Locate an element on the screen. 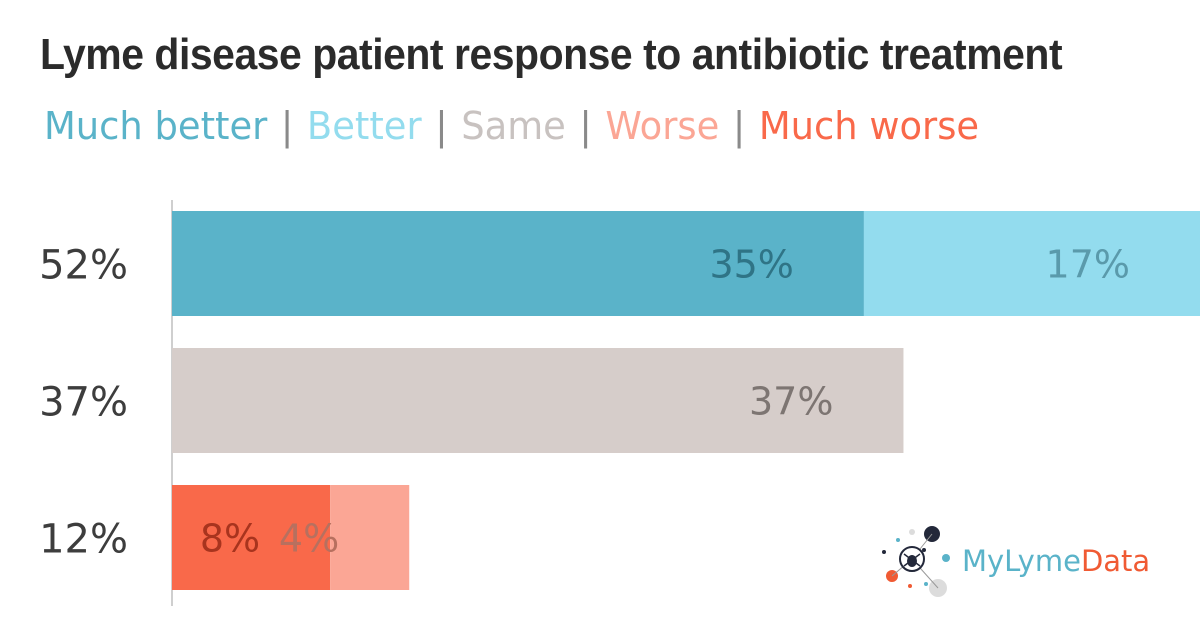 This screenshot has height=630, width=1200. data-label: 35% is located at coordinates (751, 265).